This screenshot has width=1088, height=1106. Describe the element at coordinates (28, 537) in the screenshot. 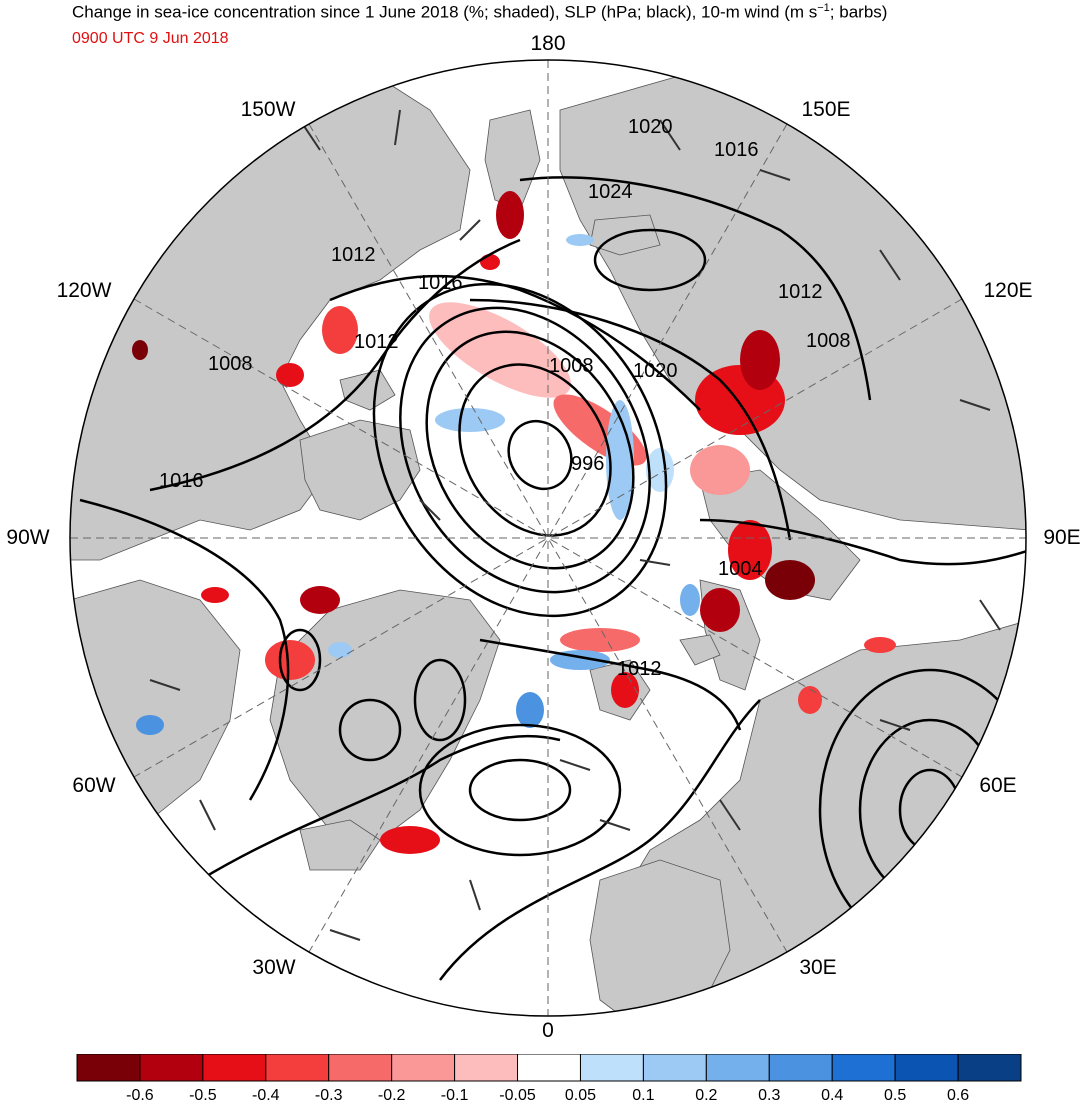

I see `lon-label-90w: 90W` at that location.